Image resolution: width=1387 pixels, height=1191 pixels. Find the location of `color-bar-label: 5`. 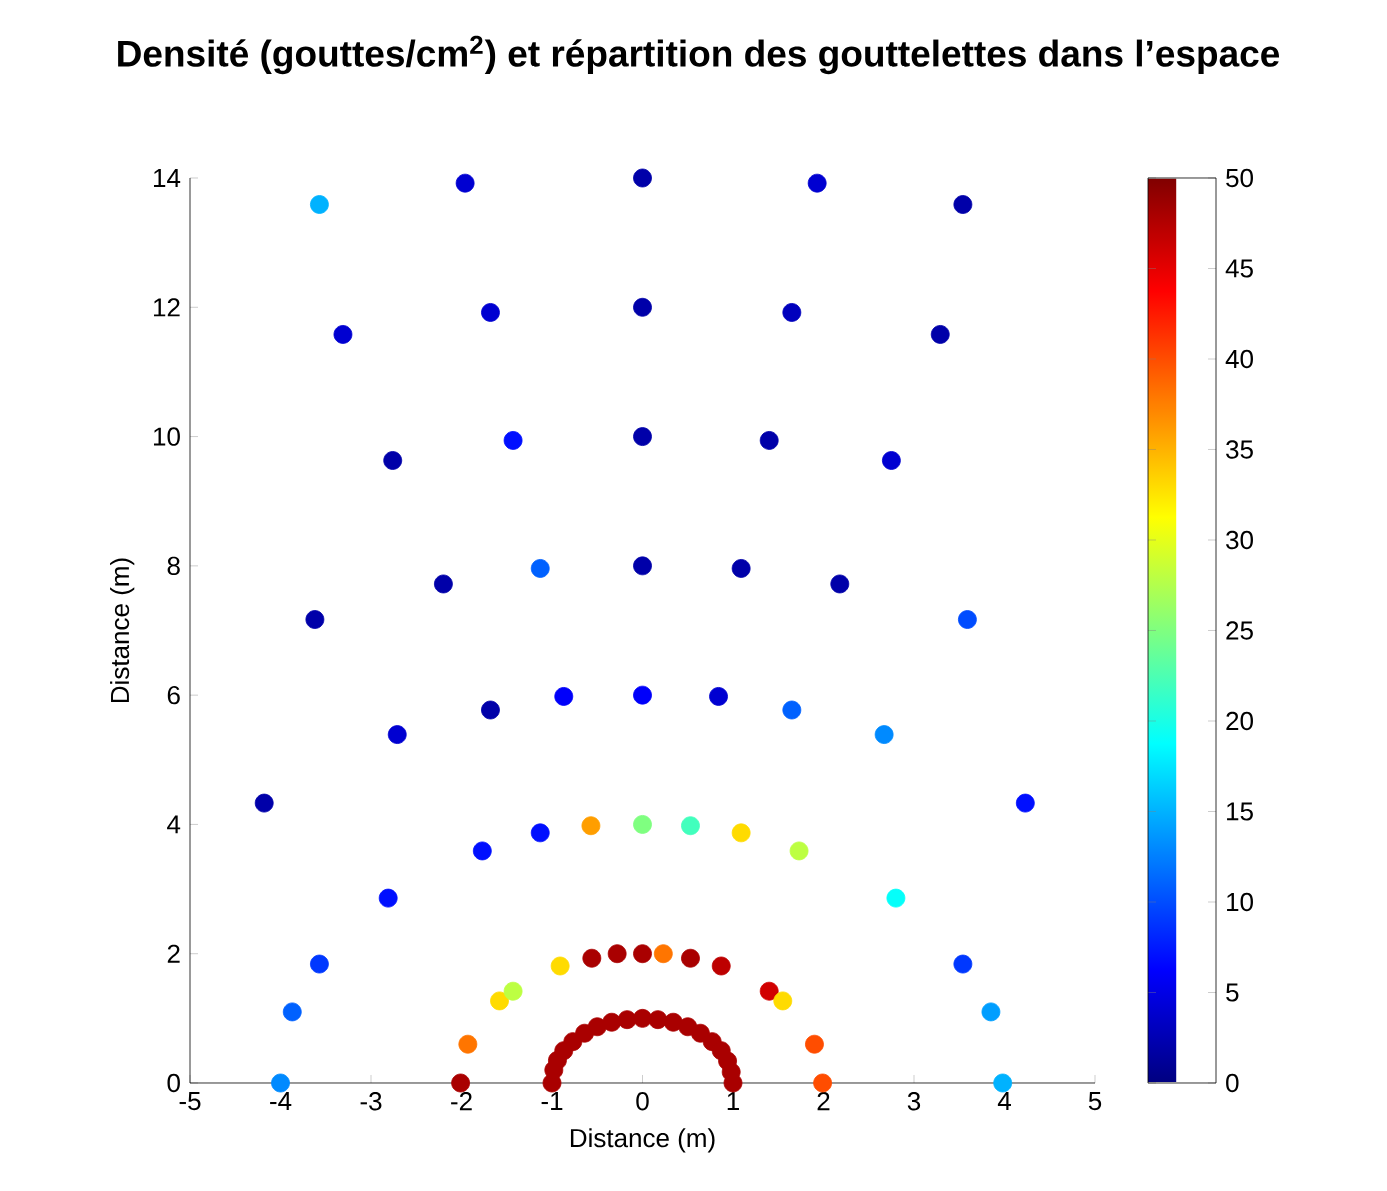

color-bar-label: 5 is located at coordinates (1232, 992).